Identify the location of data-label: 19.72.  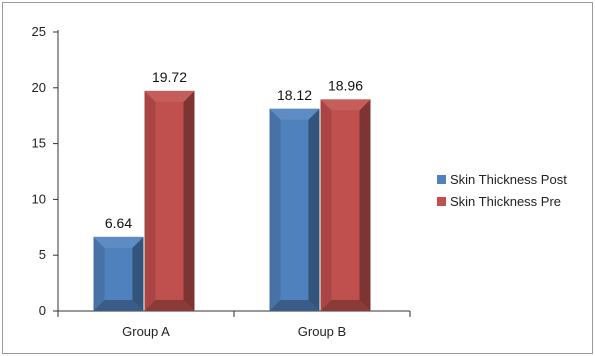
(169, 77).